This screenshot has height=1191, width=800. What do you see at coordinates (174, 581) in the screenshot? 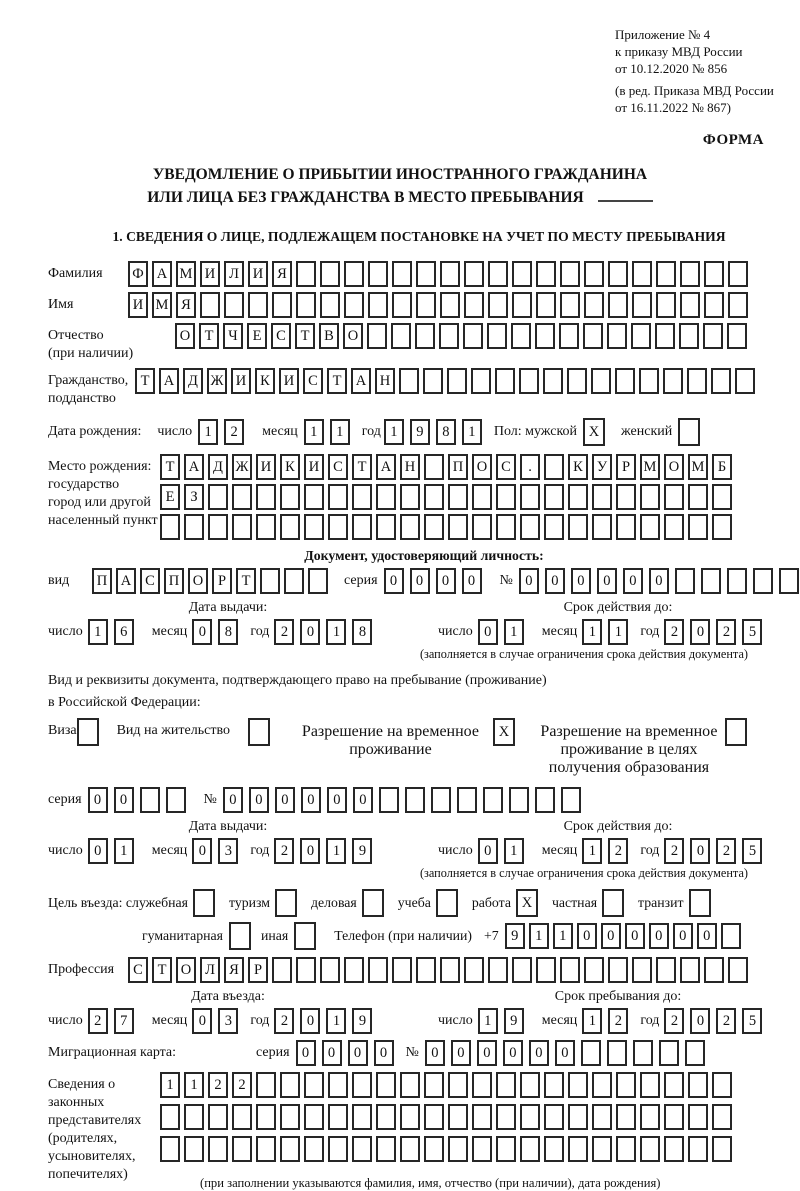
I see `char-box: П` at bounding box center [174, 581].